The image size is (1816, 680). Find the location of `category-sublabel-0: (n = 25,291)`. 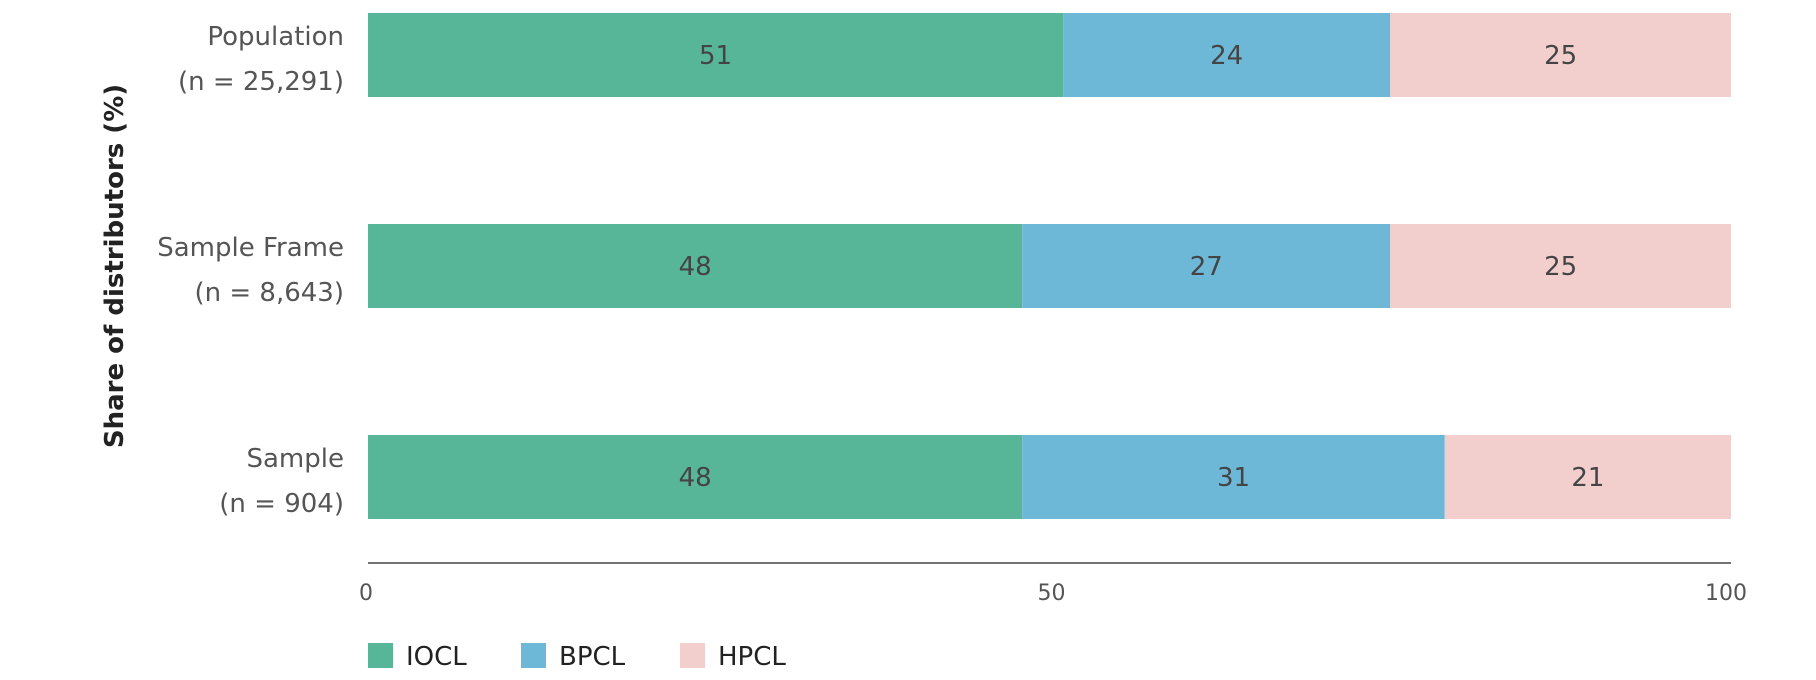

category-sublabel-0: (n = 25,291) is located at coordinates (261, 82).